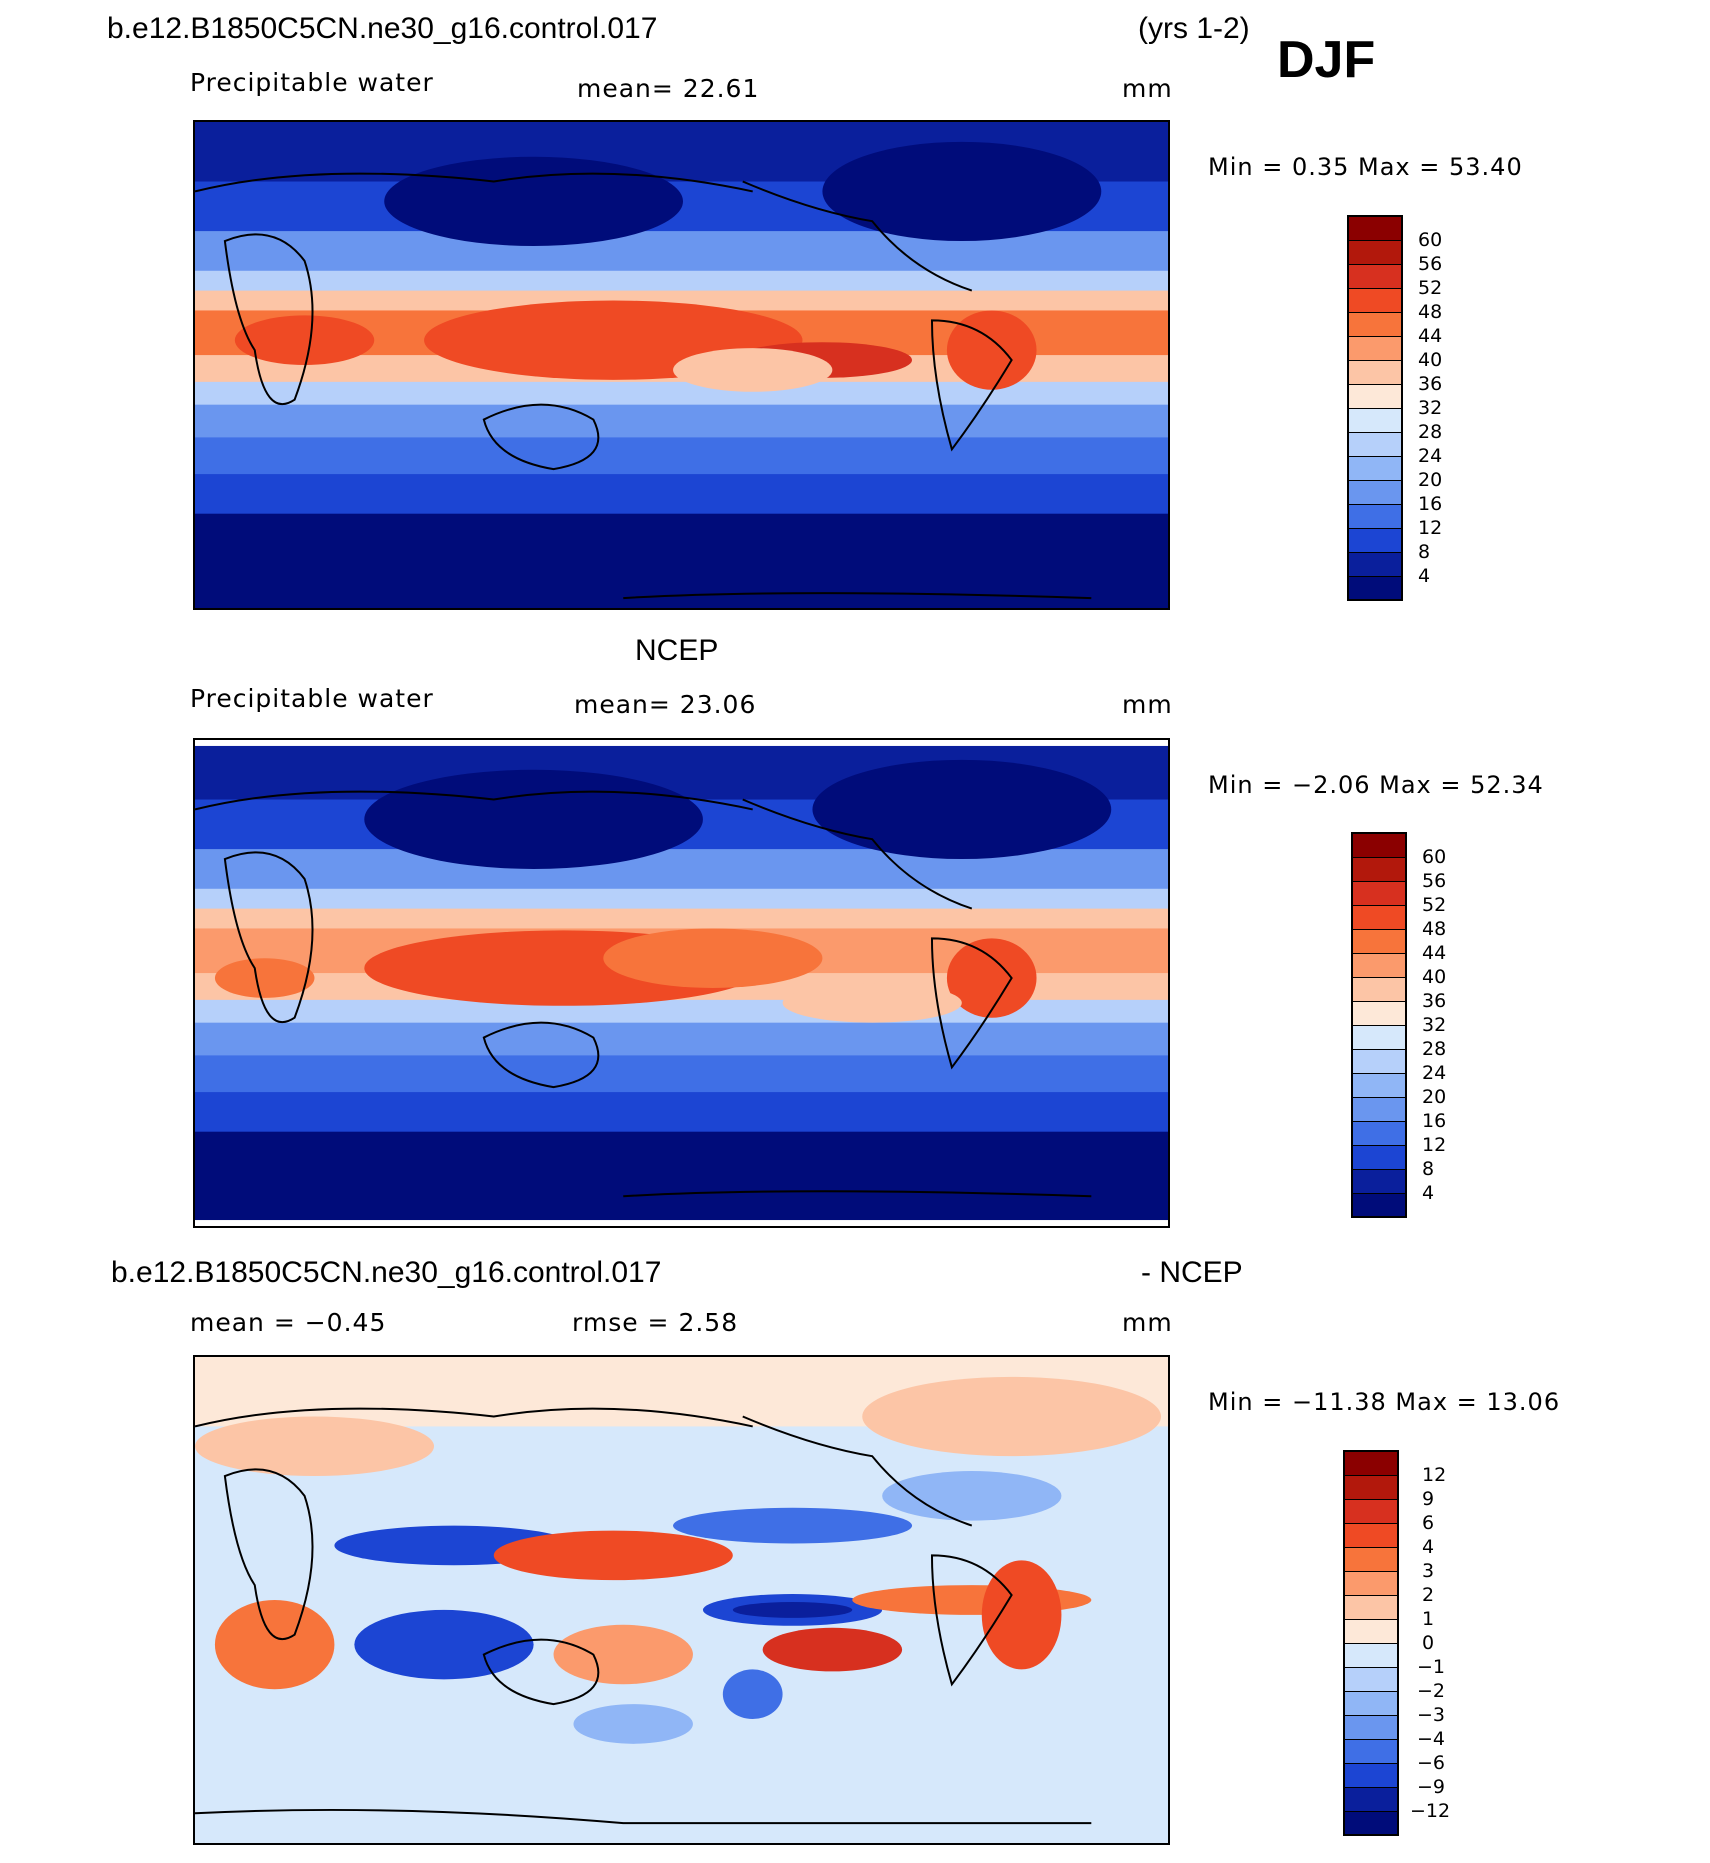 This screenshot has height=1863, width=1710. Describe the element at coordinates (1192, 1272) in the screenshot. I see `panel3-title-right: - NCEP` at that location.